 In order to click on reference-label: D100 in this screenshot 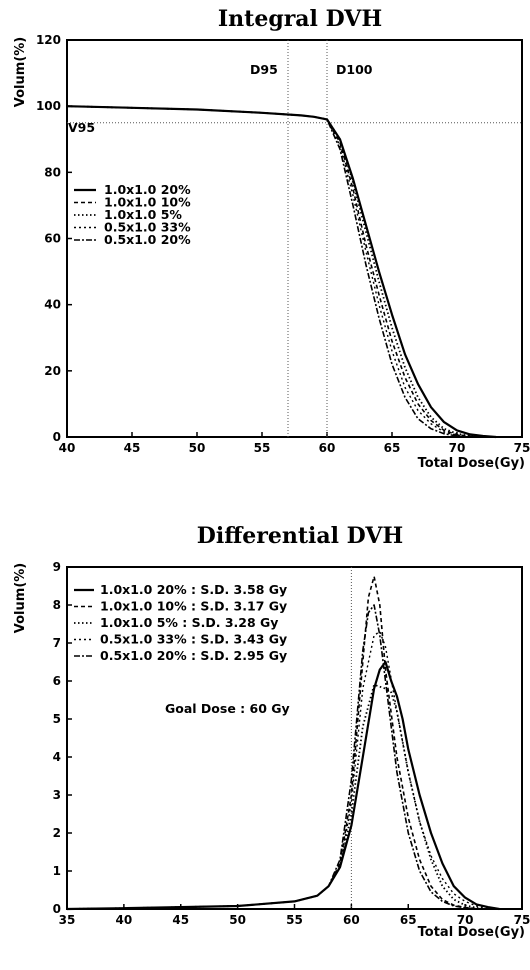, I will do `click(354, 69)`.